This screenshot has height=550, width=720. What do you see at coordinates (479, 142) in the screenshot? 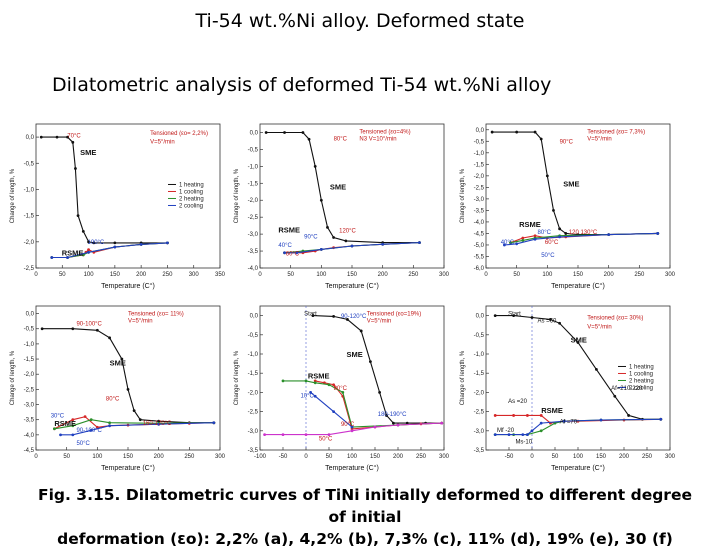
I see `y-tick-label: -0,5` at bounding box center [479, 142].